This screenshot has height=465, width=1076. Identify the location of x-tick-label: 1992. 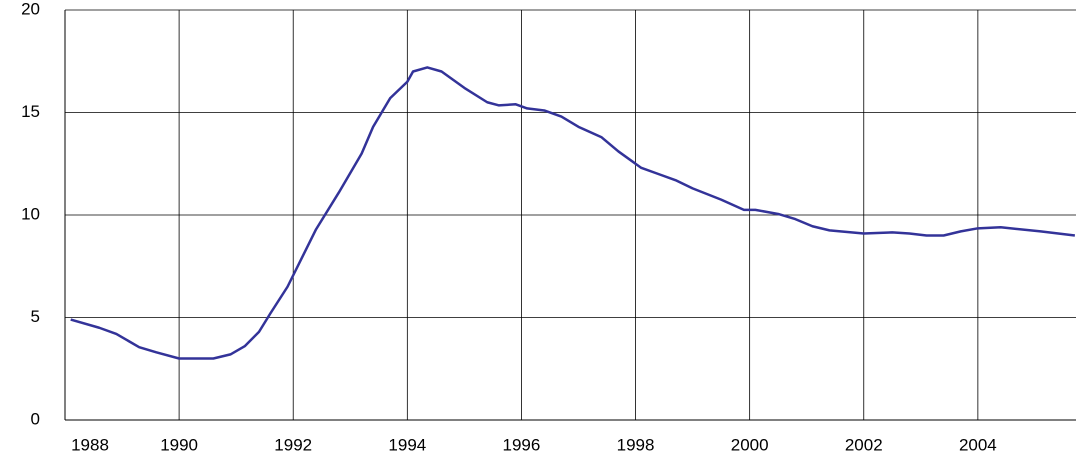
(293, 444).